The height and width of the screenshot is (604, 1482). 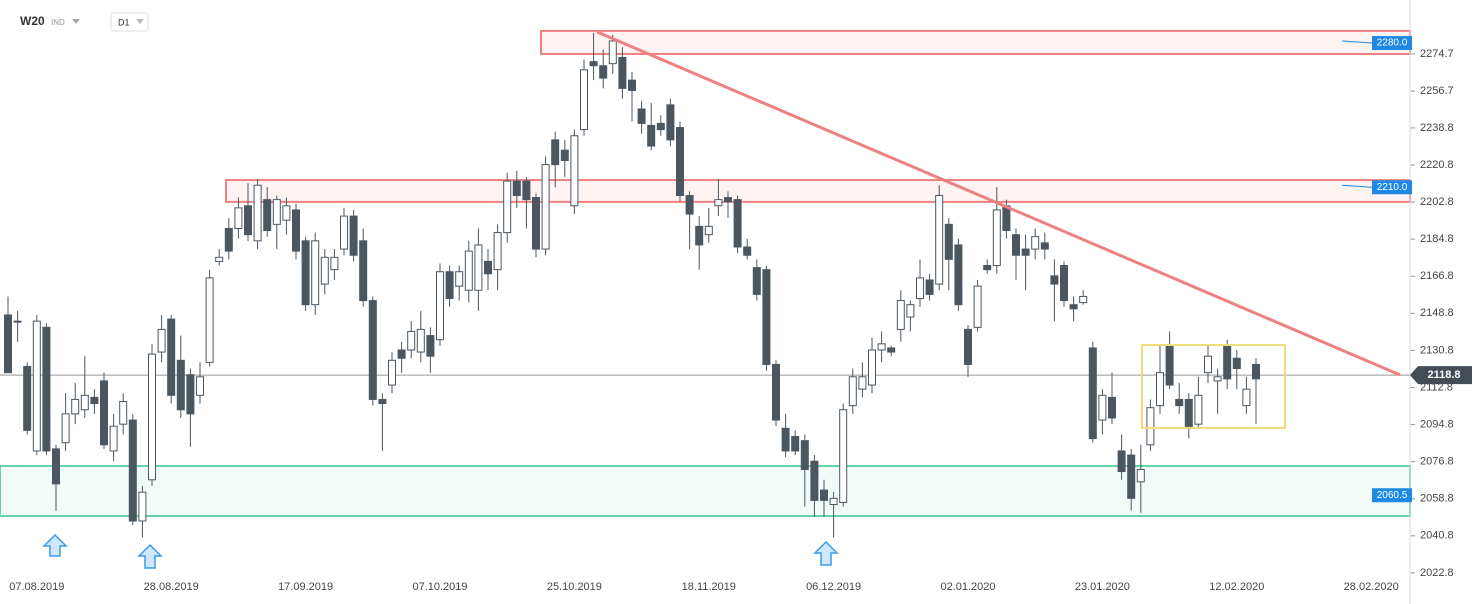 I want to click on x-tick-label: 23.01.2020, so click(x=1102, y=587).